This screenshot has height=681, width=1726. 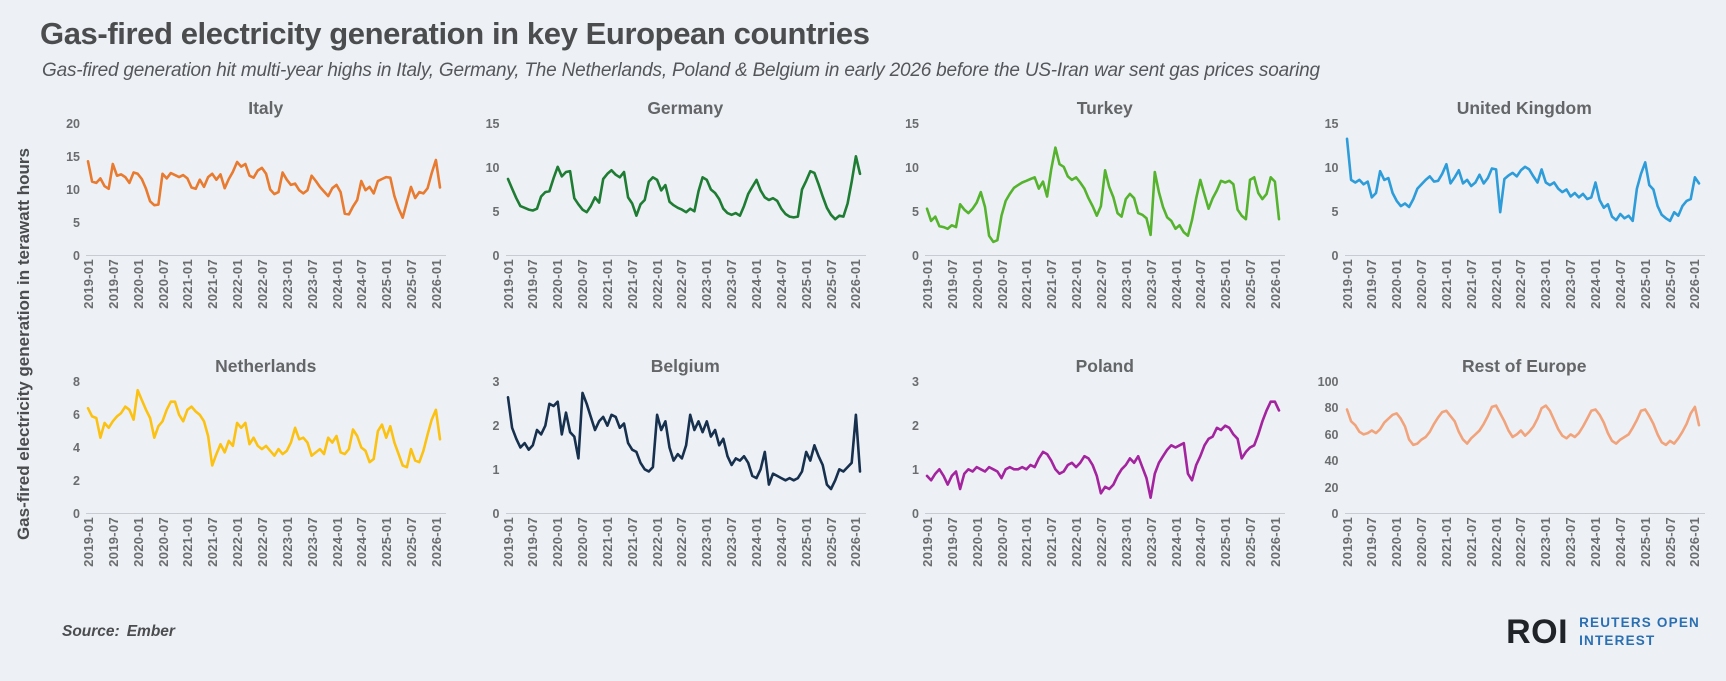 I want to click on roi-logo-text: REUTERS OPEN INTEREST, so click(x=1639, y=631).